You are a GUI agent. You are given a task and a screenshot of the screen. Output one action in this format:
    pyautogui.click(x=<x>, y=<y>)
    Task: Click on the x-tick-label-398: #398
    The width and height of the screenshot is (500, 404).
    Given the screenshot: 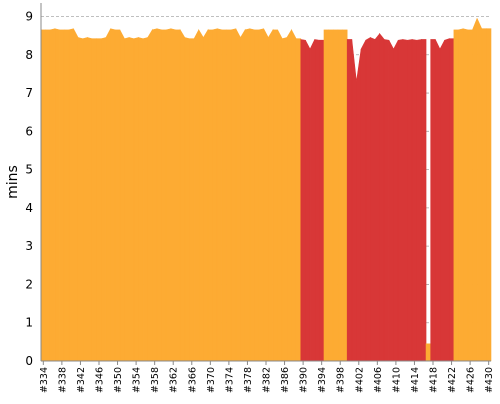 What is the action you would take?
    pyautogui.click(x=341, y=380)
    